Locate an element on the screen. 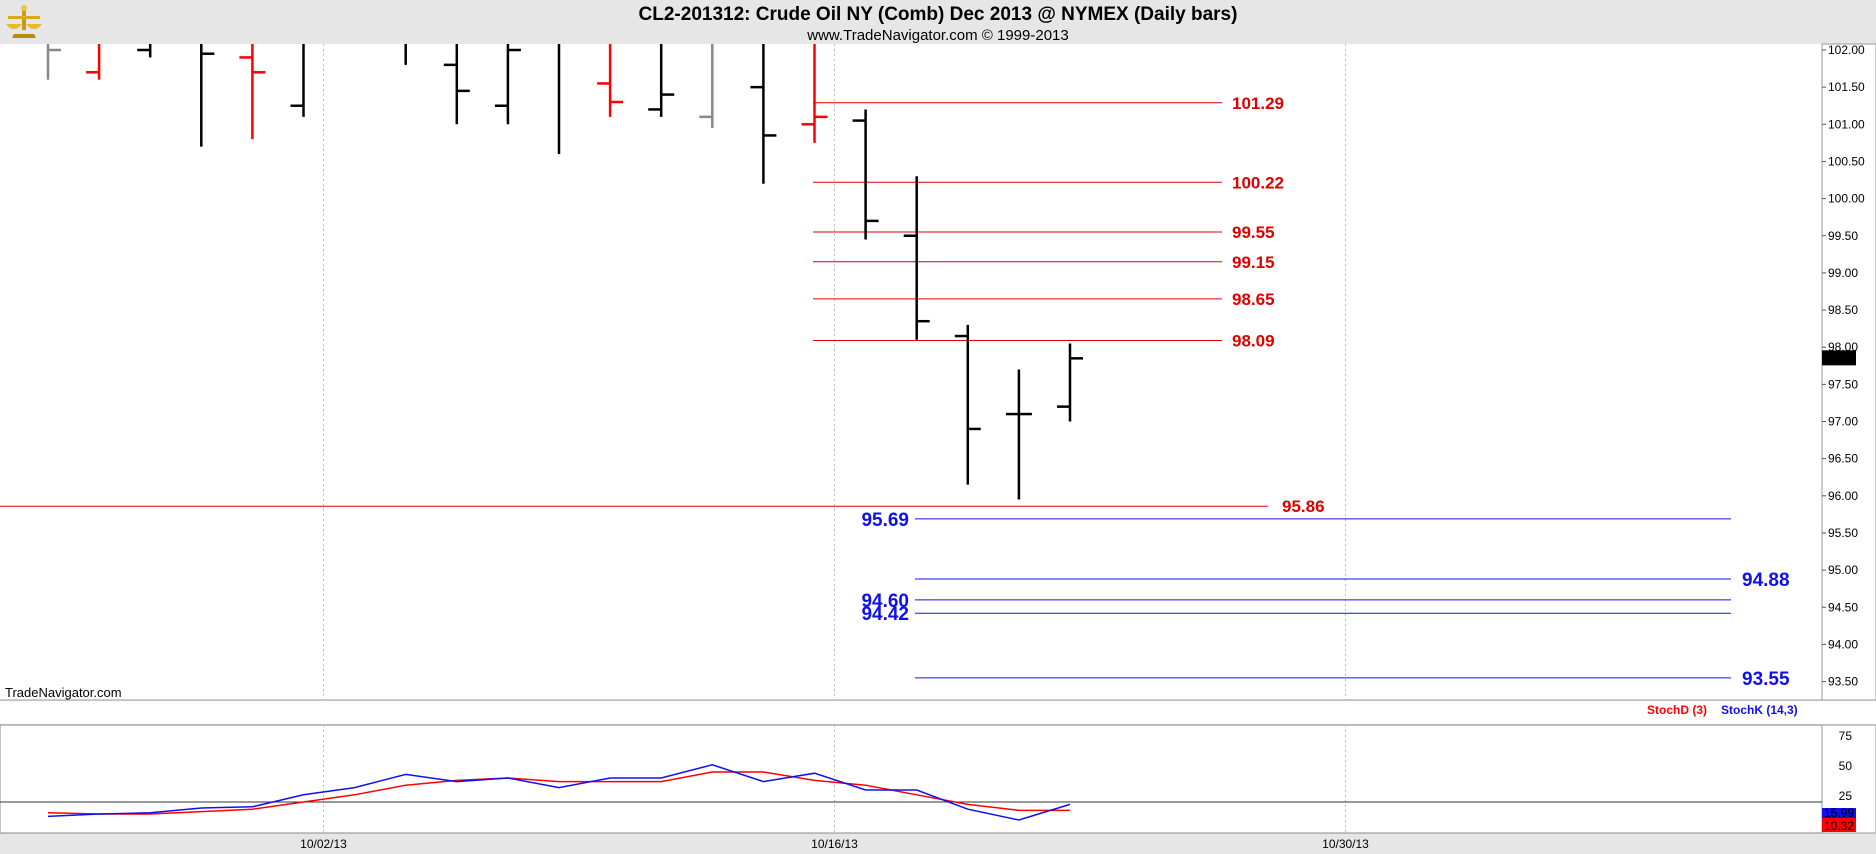 The width and height of the screenshot is (1876, 854). y-tick-label: 101.50 is located at coordinates (1846, 87).